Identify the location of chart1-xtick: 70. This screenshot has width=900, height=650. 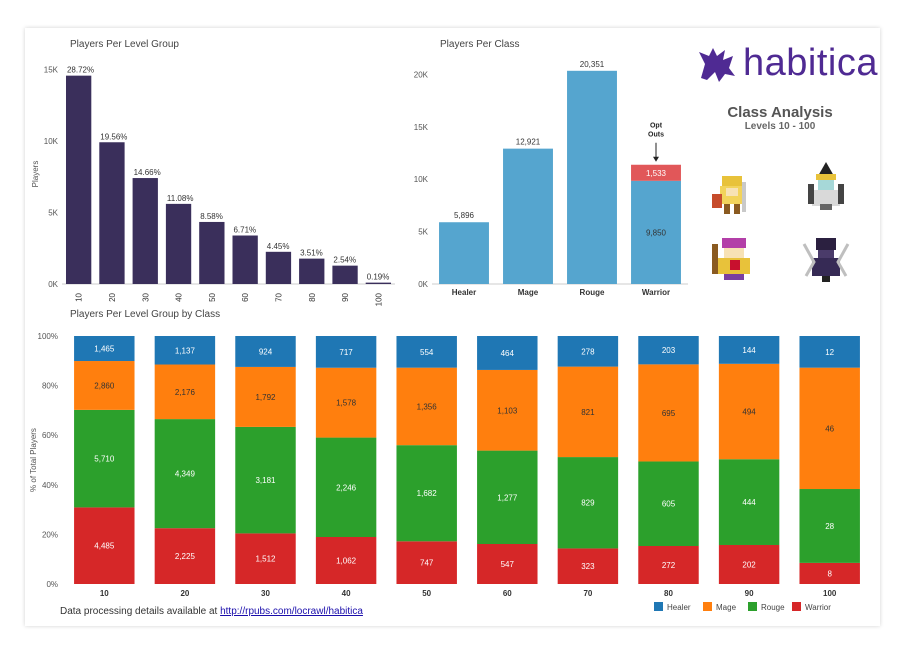
(278, 296).